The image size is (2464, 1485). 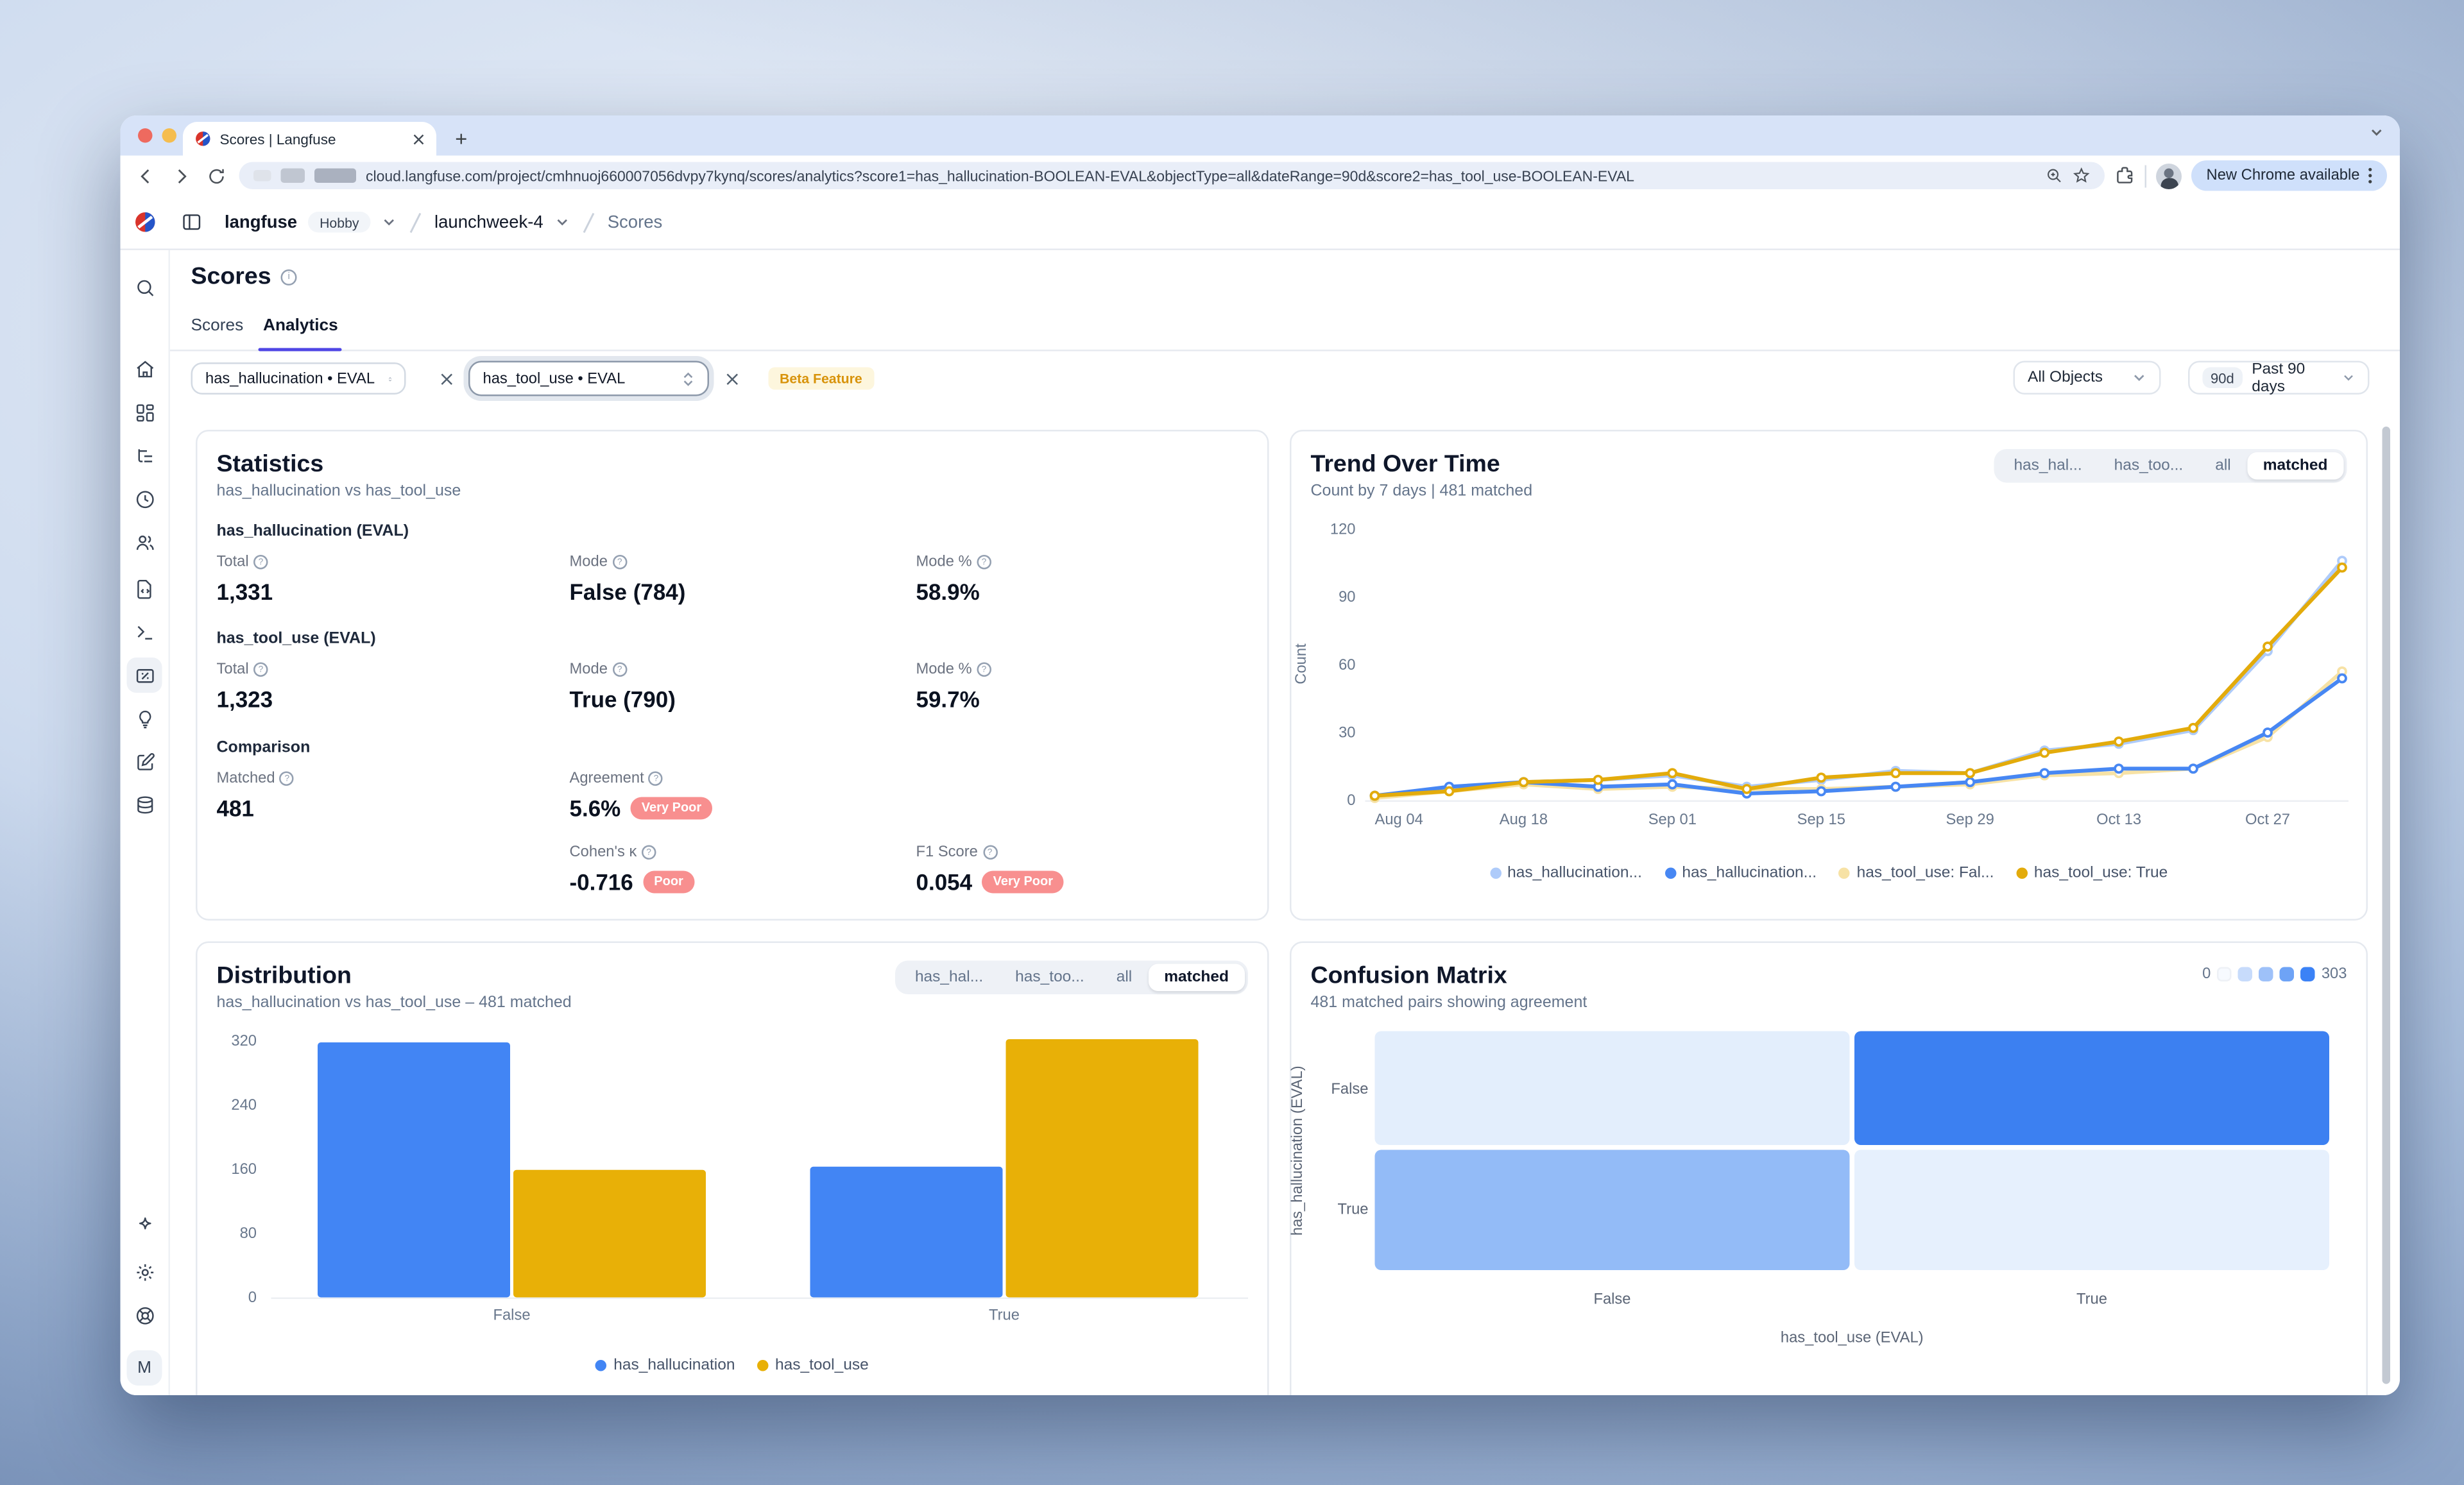 I want to click on tab-analytics: Analytics, so click(x=301, y=325).